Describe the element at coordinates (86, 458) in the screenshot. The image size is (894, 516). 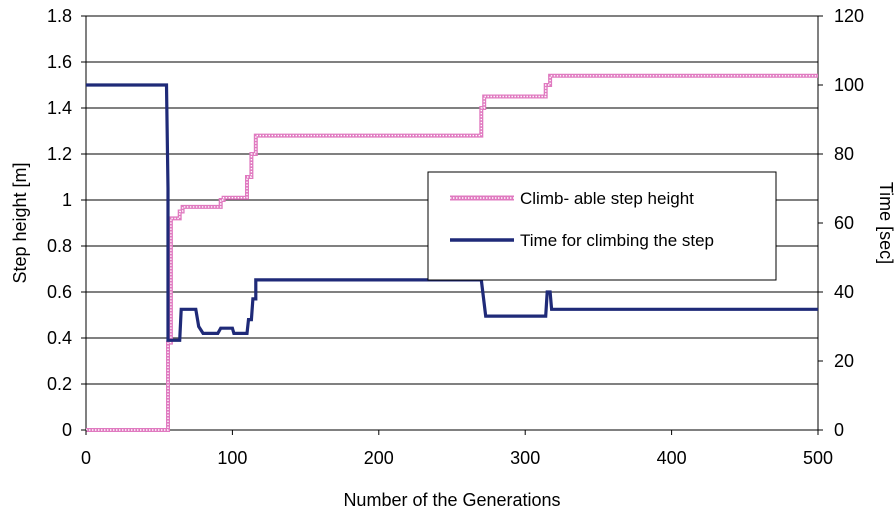
I see `x-tick-label: 0` at that location.